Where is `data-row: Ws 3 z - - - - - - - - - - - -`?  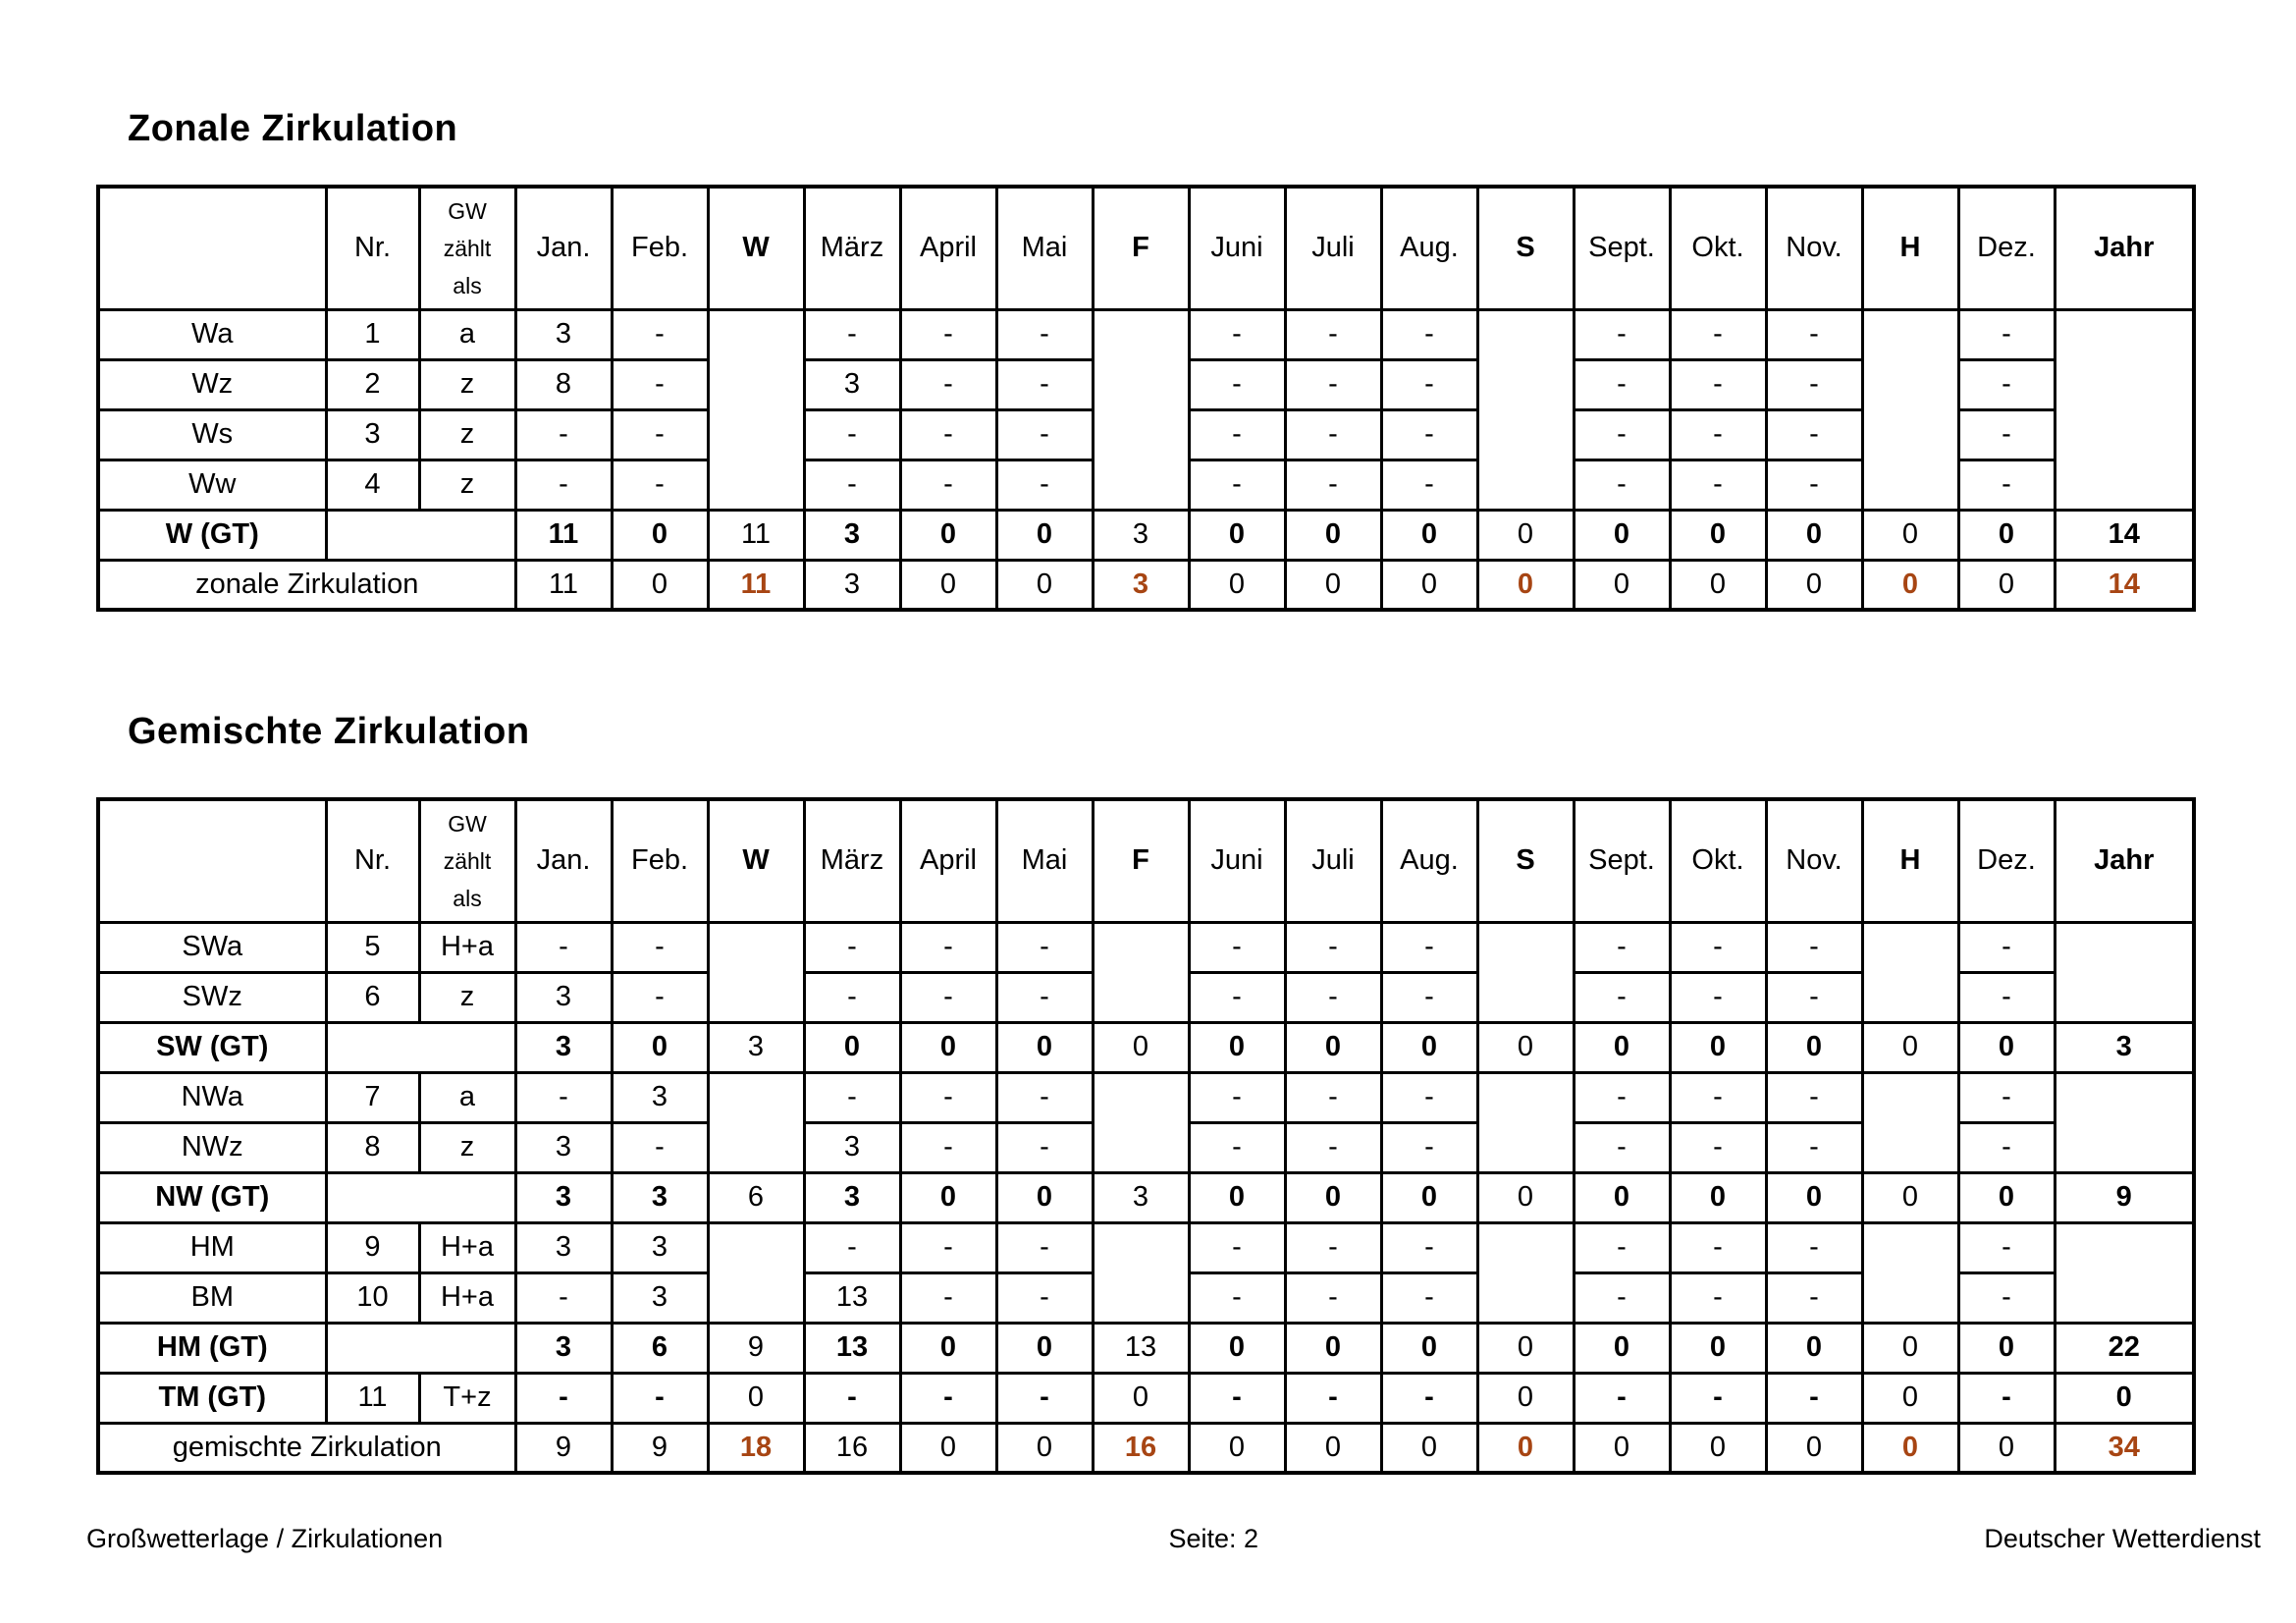
data-row: Ws 3 z - - - - - - - - - - - - is located at coordinates (1145, 434).